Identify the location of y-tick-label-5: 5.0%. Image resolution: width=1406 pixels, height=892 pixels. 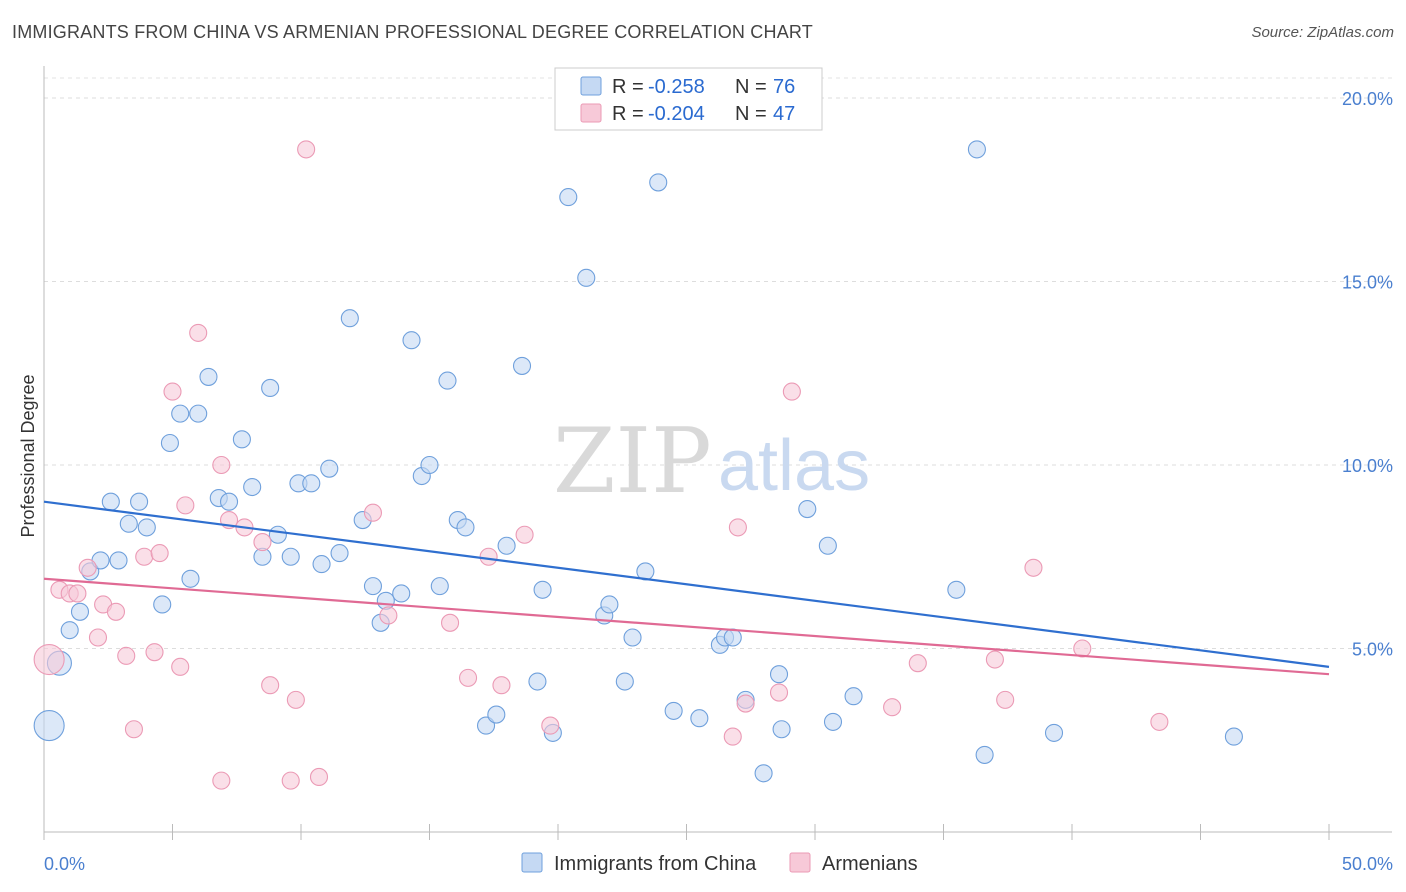
(1372, 650).